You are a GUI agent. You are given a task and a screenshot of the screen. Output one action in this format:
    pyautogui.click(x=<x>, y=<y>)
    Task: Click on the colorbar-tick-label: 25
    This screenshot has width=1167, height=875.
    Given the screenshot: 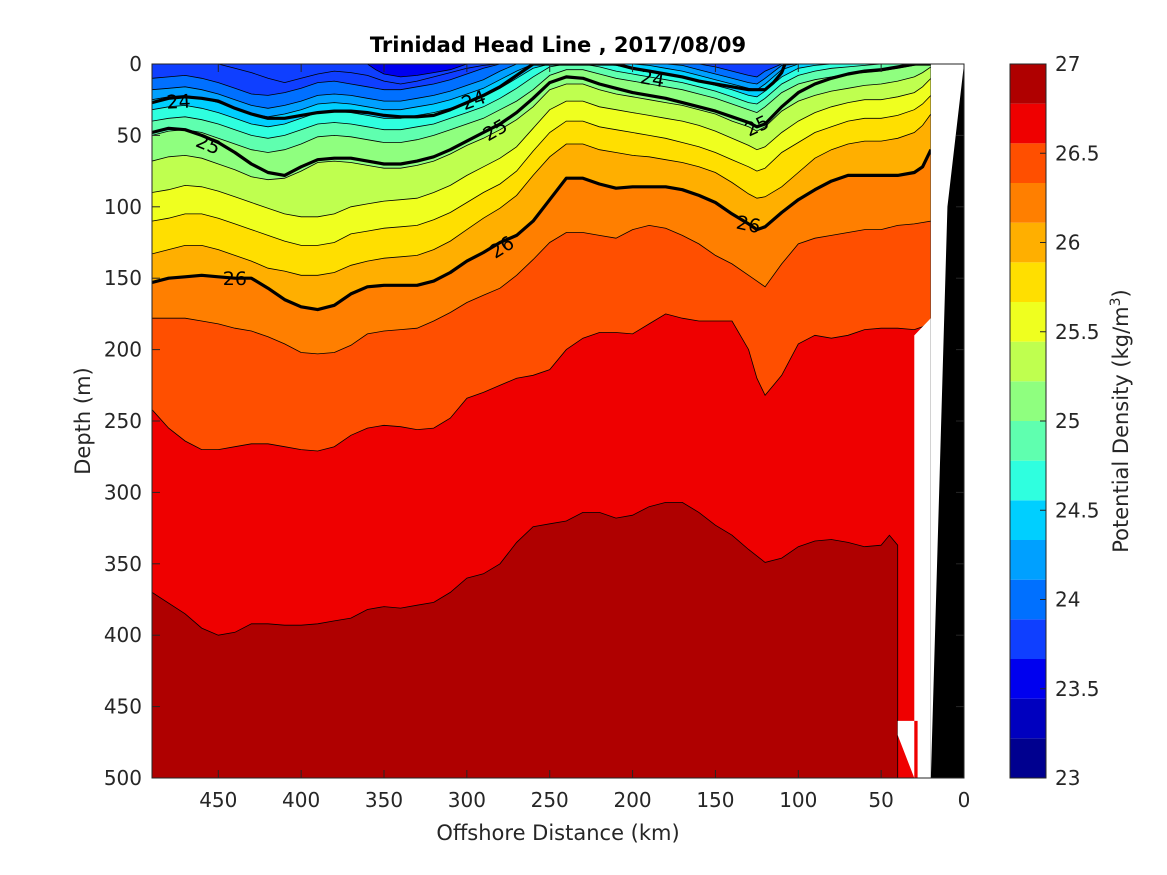 What is the action you would take?
    pyautogui.click(x=1067, y=421)
    